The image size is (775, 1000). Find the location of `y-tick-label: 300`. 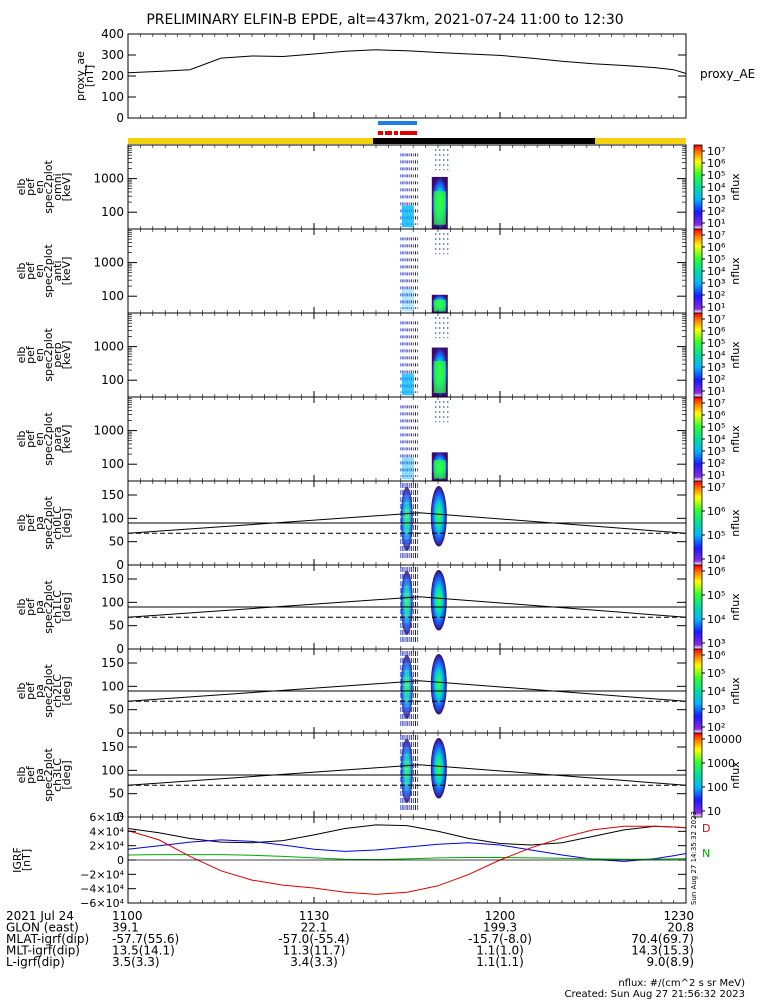

y-tick-label: 300 is located at coordinates (112, 55).